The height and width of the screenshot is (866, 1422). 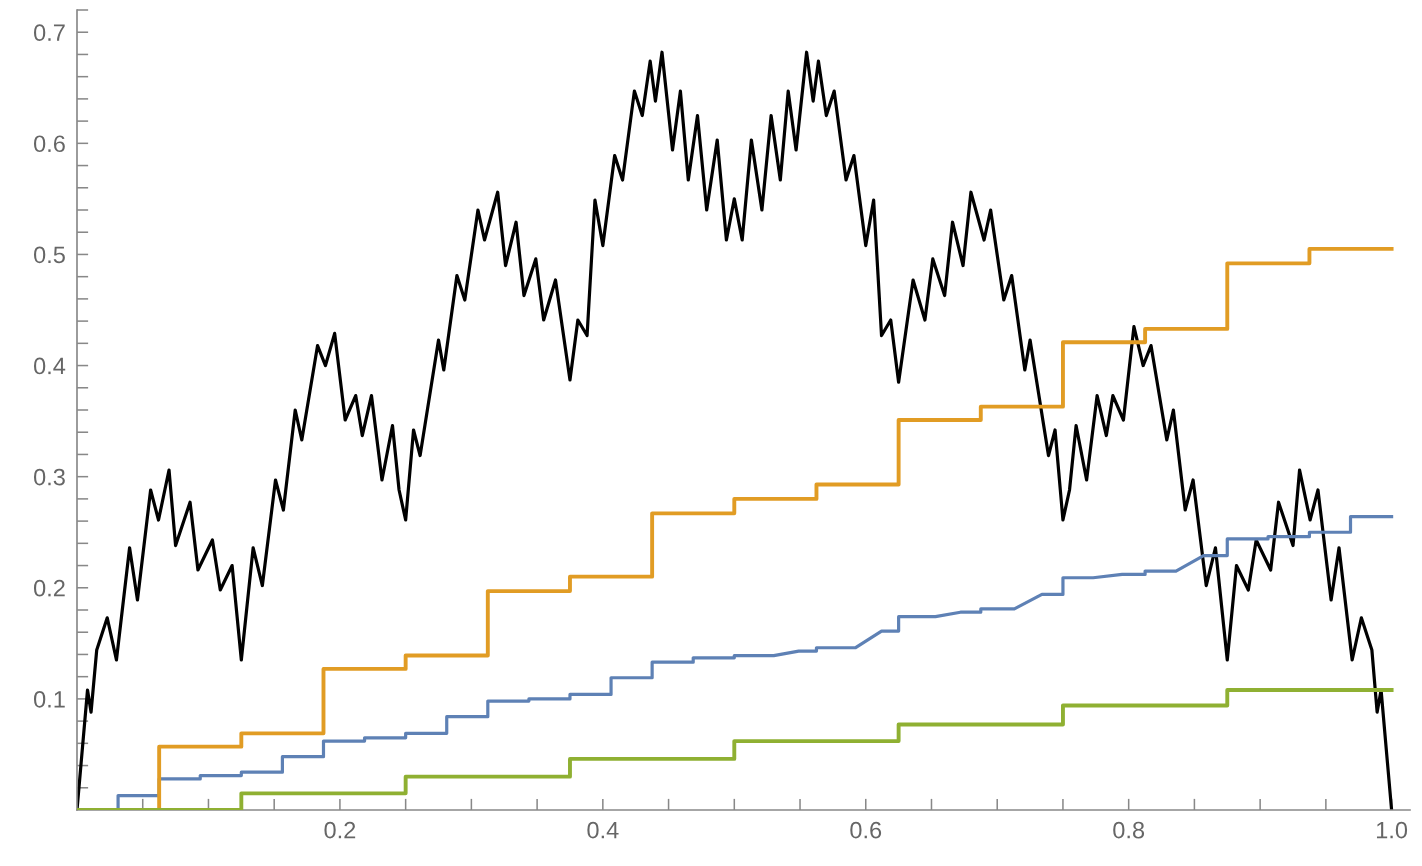 I want to click on y-tick-label: 0.2, so click(x=49, y=588).